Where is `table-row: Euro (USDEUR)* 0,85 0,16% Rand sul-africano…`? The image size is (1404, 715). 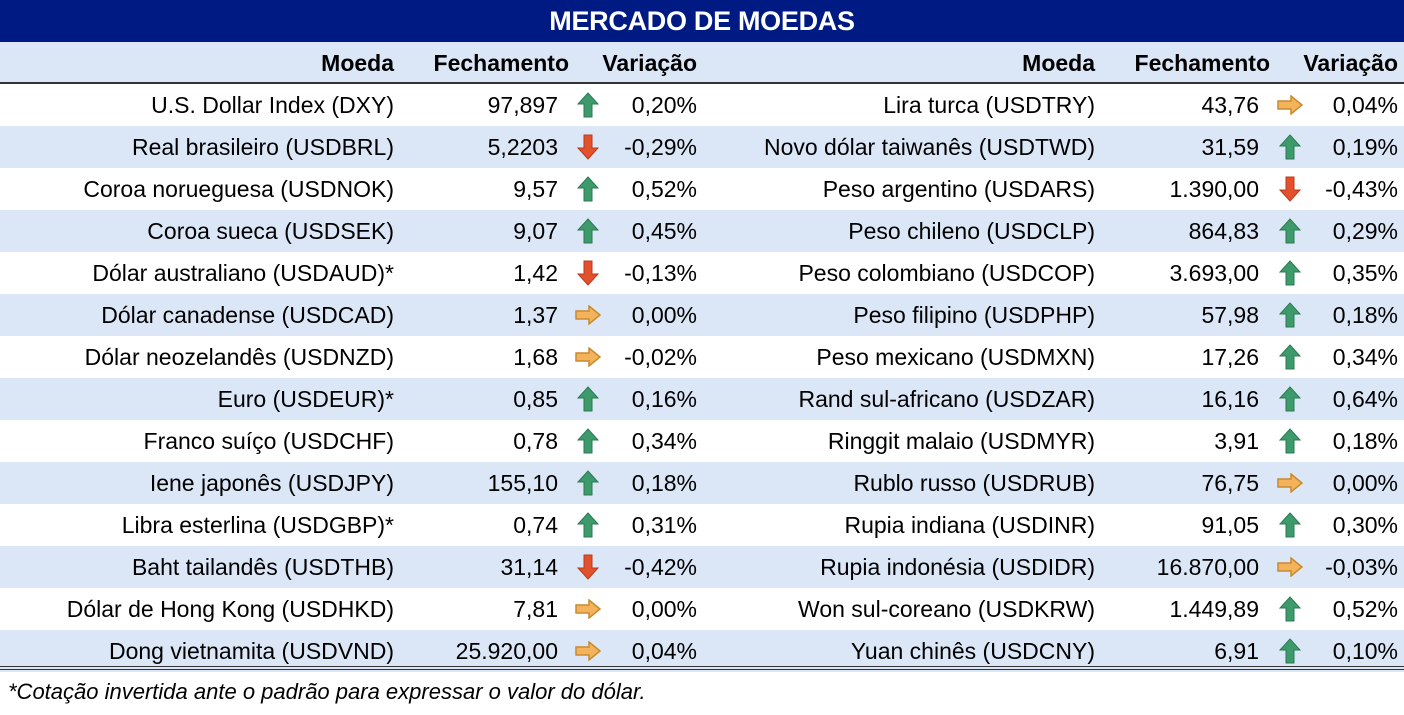
table-row: Euro (USDEUR)* 0,85 0,16% Rand sul-africano… is located at coordinates (702, 399).